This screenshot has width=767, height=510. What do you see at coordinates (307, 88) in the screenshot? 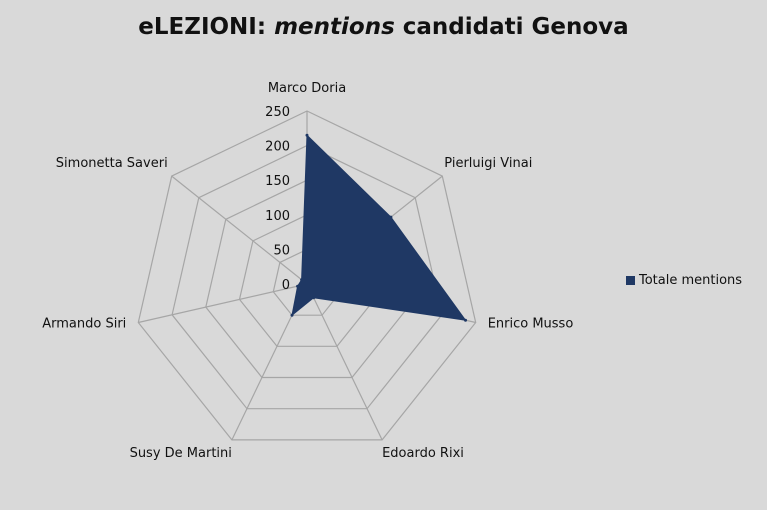
I see `category-label-0: Marco Doria` at bounding box center [307, 88].